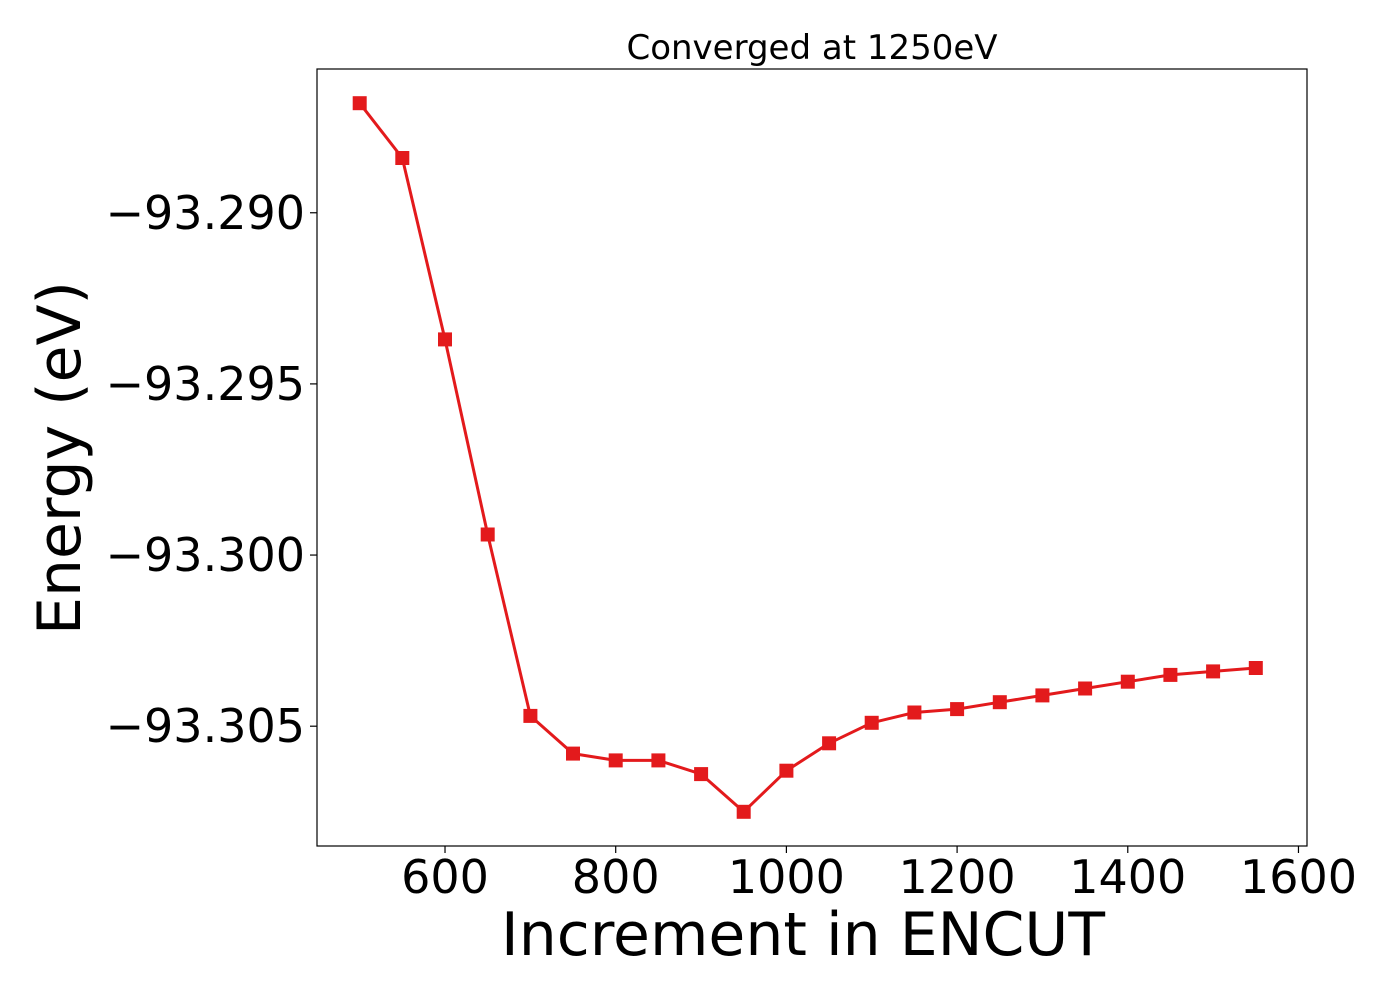 The height and width of the screenshot is (1000, 1400). What do you see at coordinates (206, 213) in the screenshot?
I see `y-tick-label: −93.290` at bounding box center [206, 213].